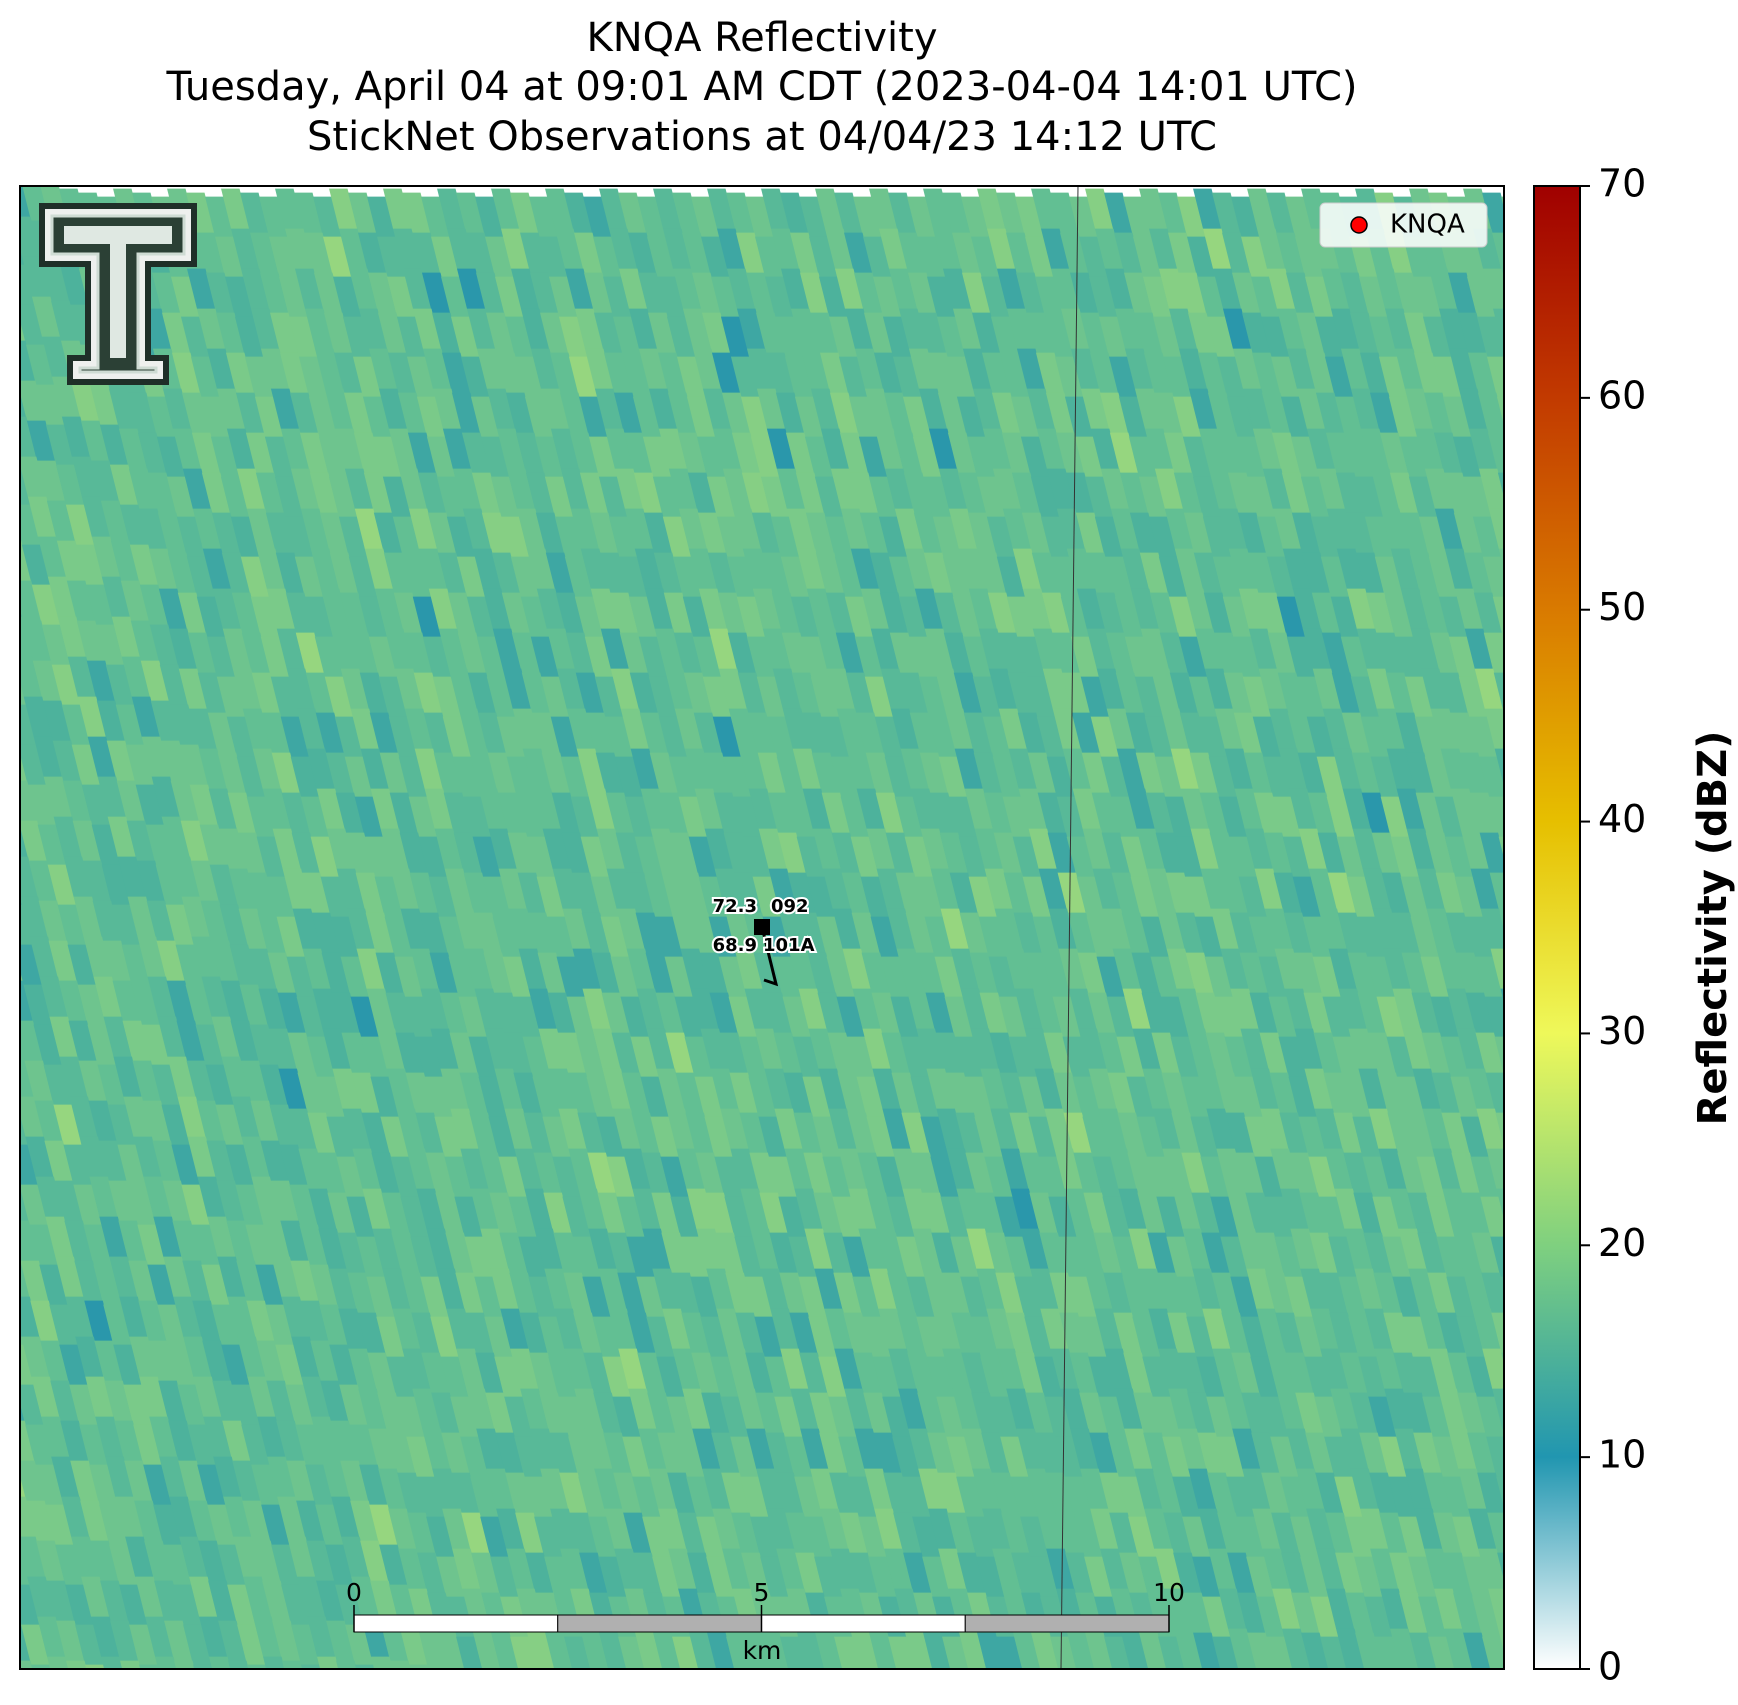 This screenshot has height=1705, width=1738. I want to click on station-value: 092, so click(790, 906).